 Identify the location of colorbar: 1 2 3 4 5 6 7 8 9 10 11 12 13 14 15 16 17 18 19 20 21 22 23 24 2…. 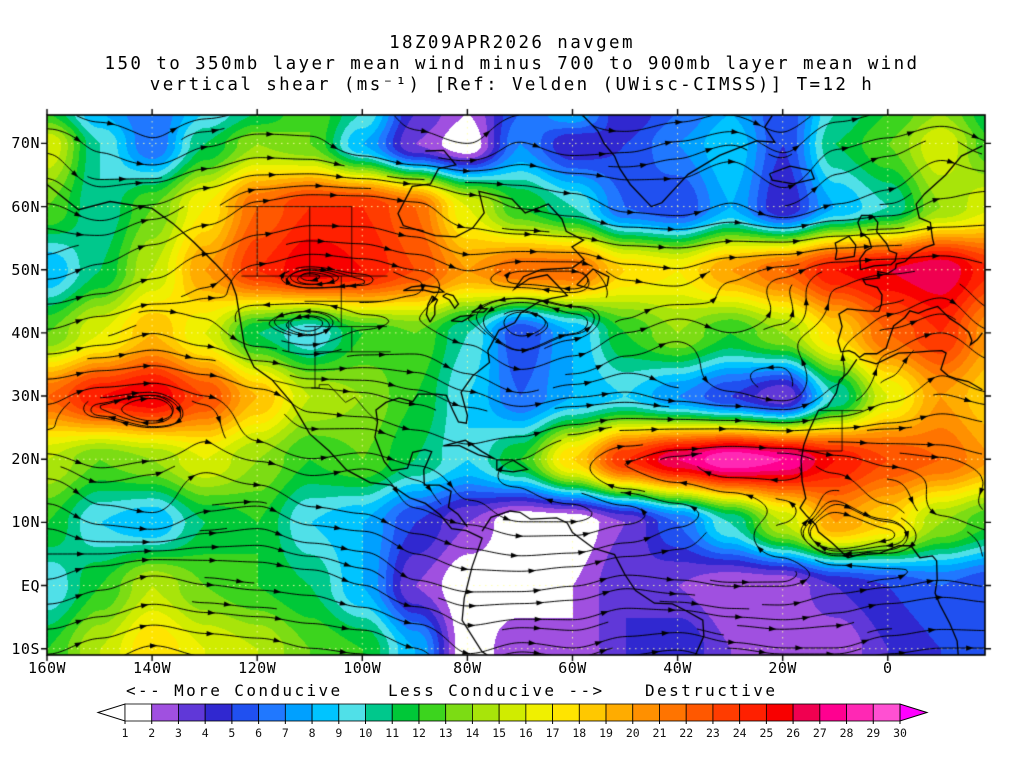
(512, 721).